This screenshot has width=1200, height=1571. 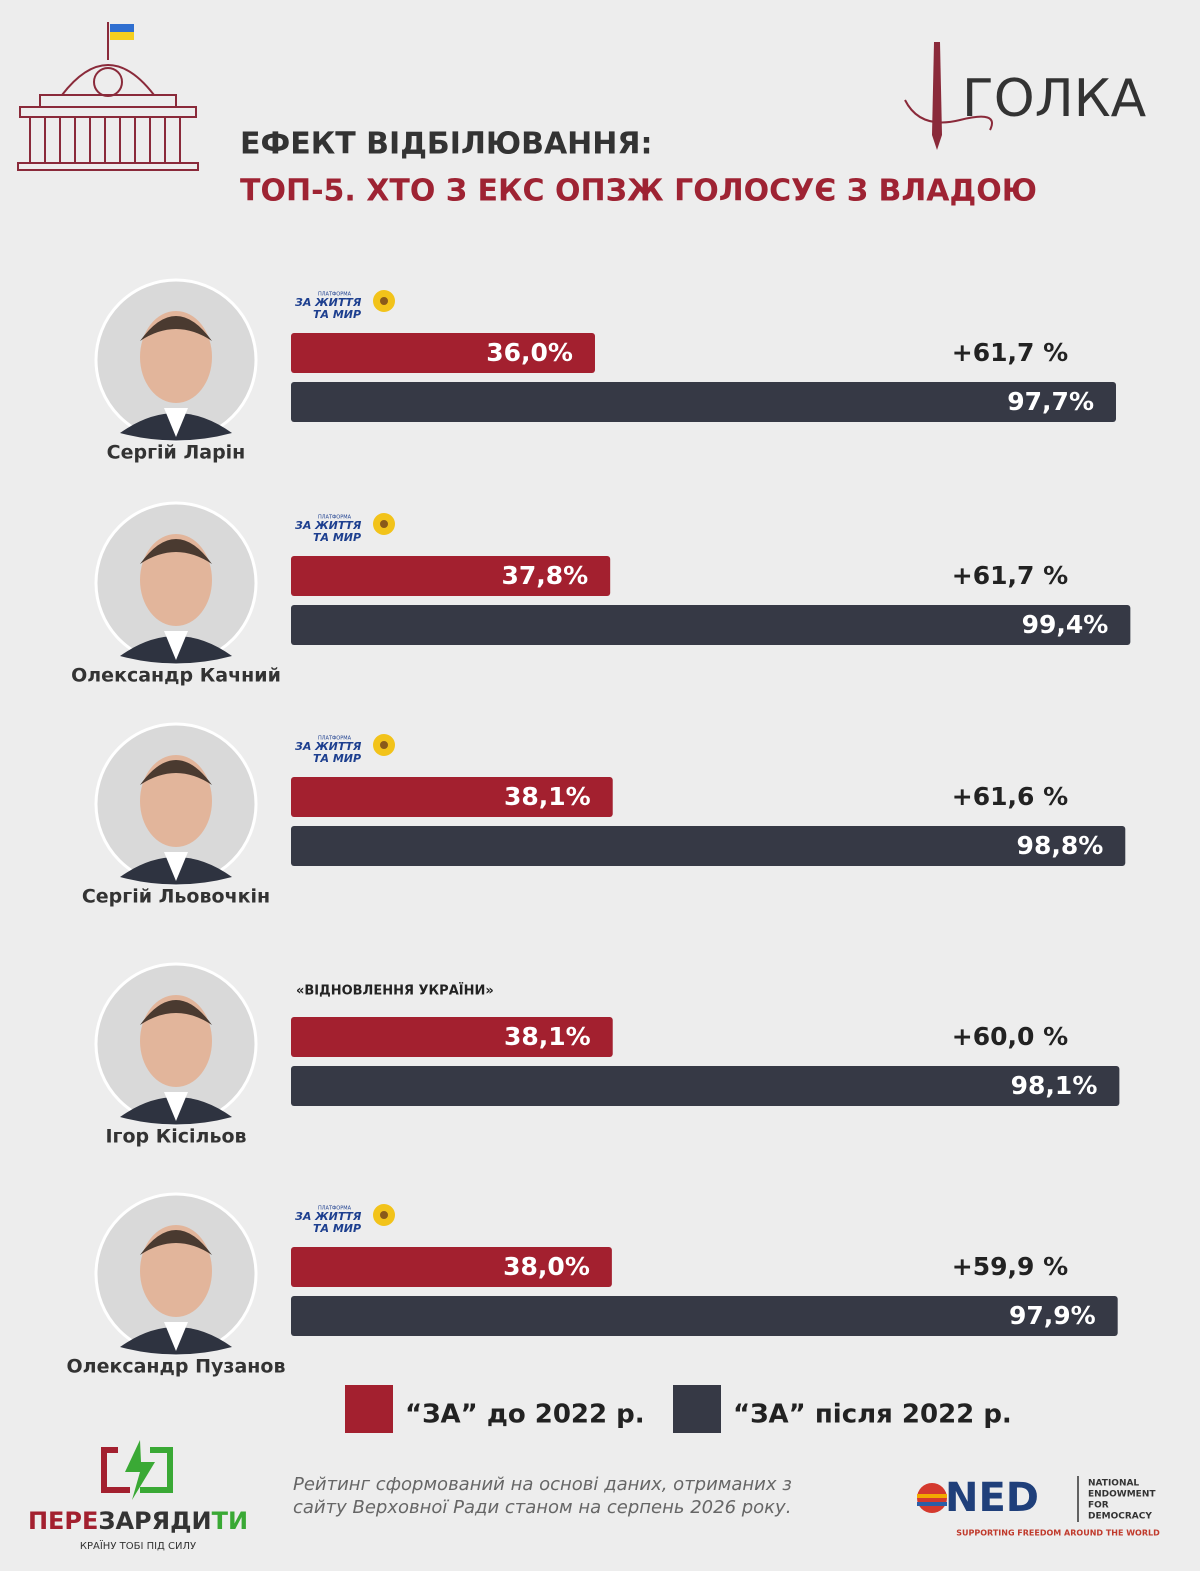 I want to click on legend-label: “ЗА” до 2022 р., so click(x=525, y=1415).